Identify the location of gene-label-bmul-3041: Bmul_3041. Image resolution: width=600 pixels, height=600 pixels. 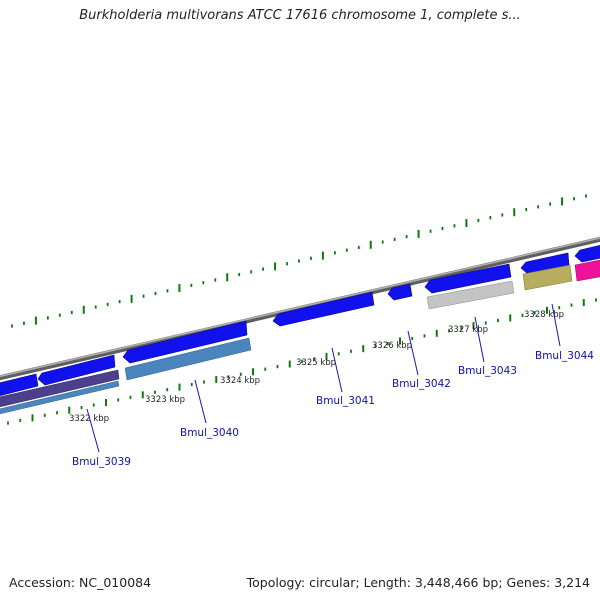
(345, 401).